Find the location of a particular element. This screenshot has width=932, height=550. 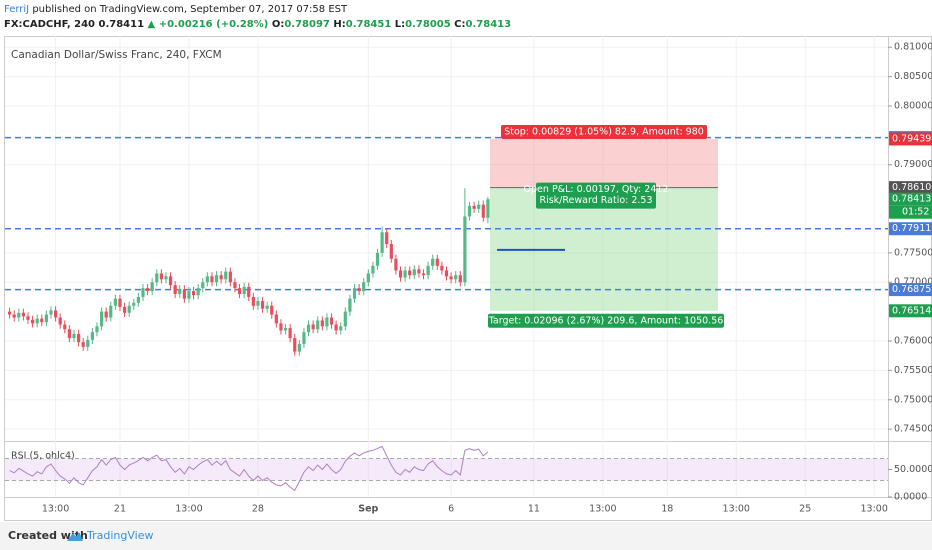

y-tick-label: 0.80000 is located at coordinates (913, 105).